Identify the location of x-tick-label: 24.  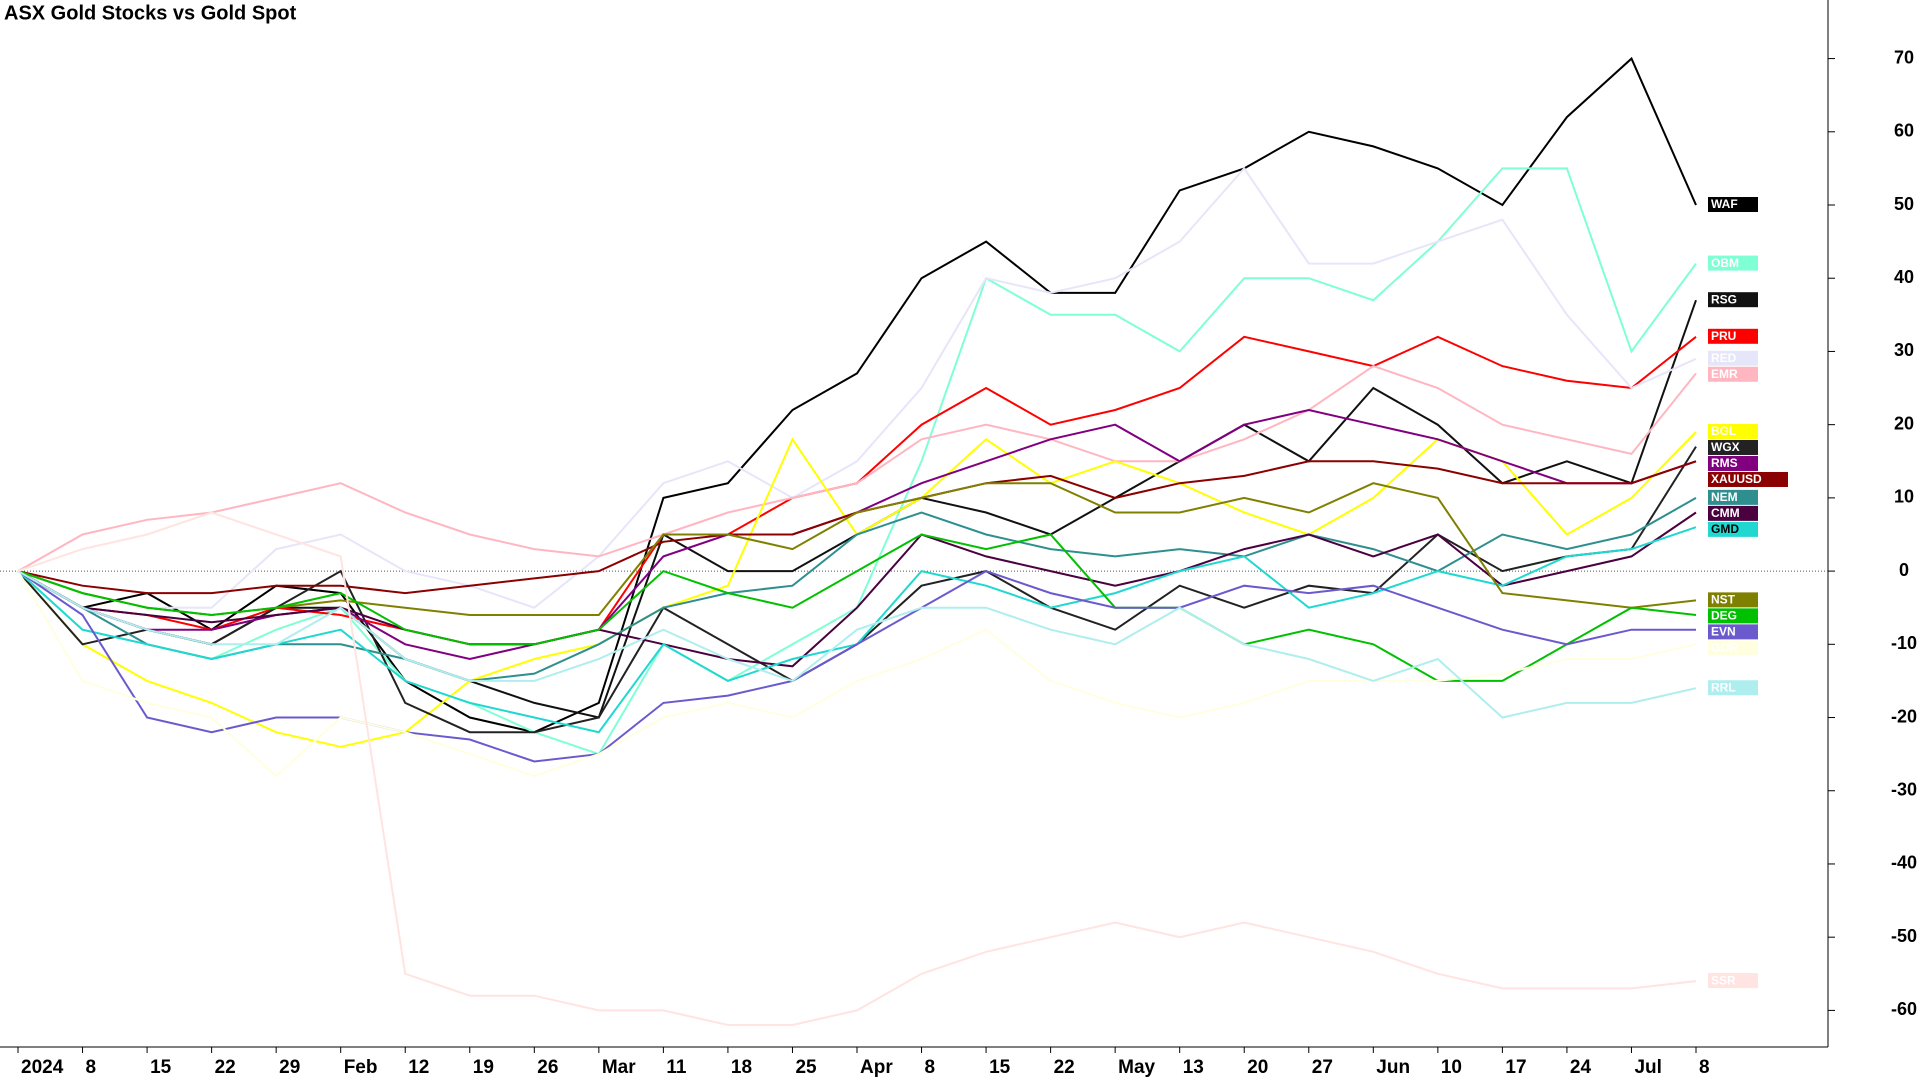
(1581, 1067).